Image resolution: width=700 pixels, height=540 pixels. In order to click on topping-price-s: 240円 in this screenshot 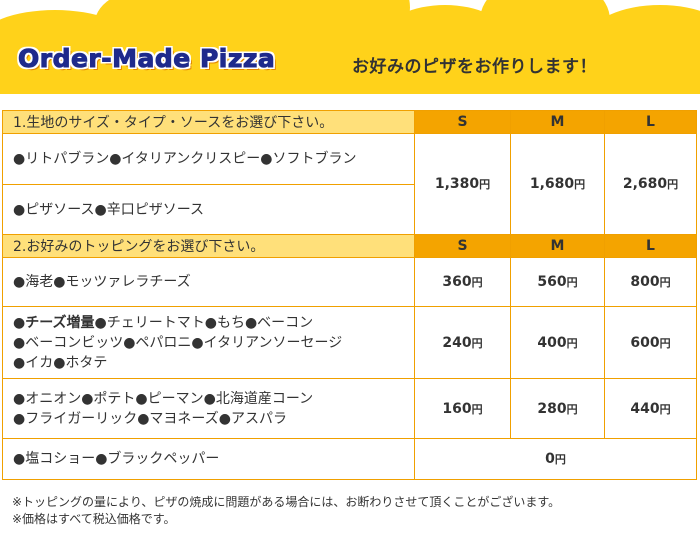, I will do `click(462, 342)`.